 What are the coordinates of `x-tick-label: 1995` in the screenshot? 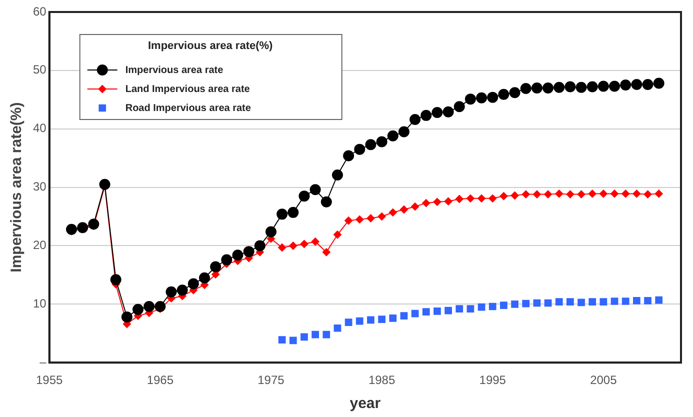 It's located at (492, 380).